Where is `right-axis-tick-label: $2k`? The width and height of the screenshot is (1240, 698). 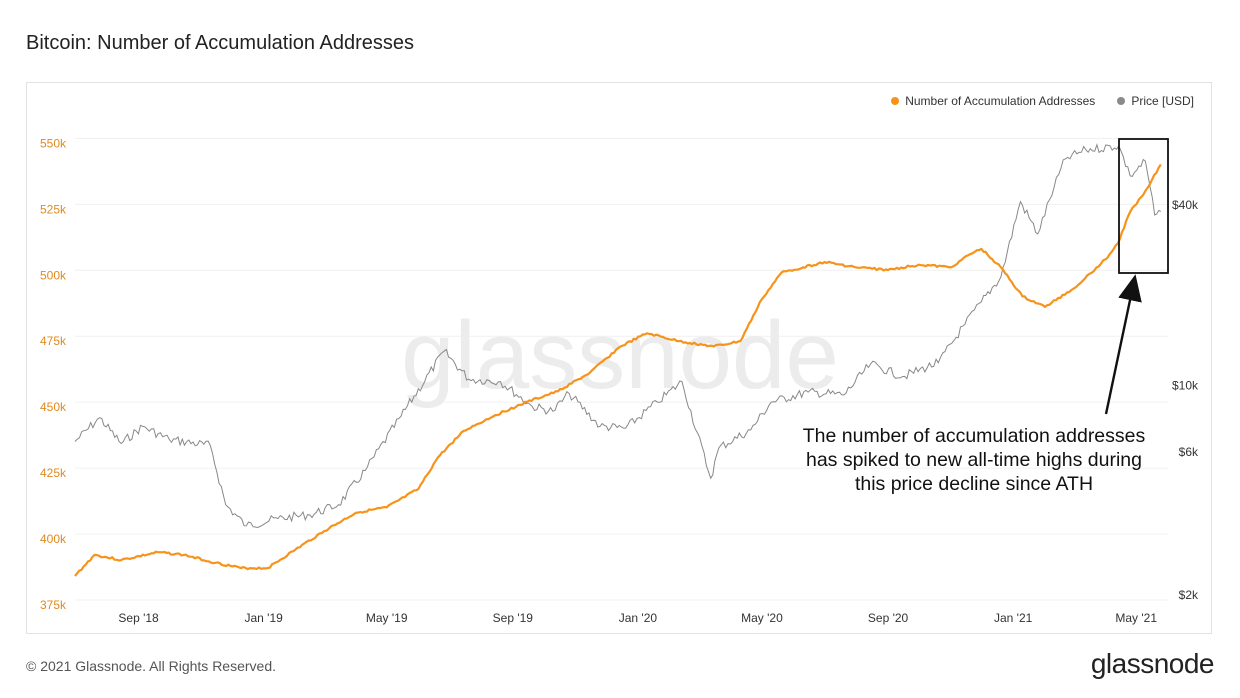 right-axis-tick-label: $2k is located at coordinates (1189, 595).